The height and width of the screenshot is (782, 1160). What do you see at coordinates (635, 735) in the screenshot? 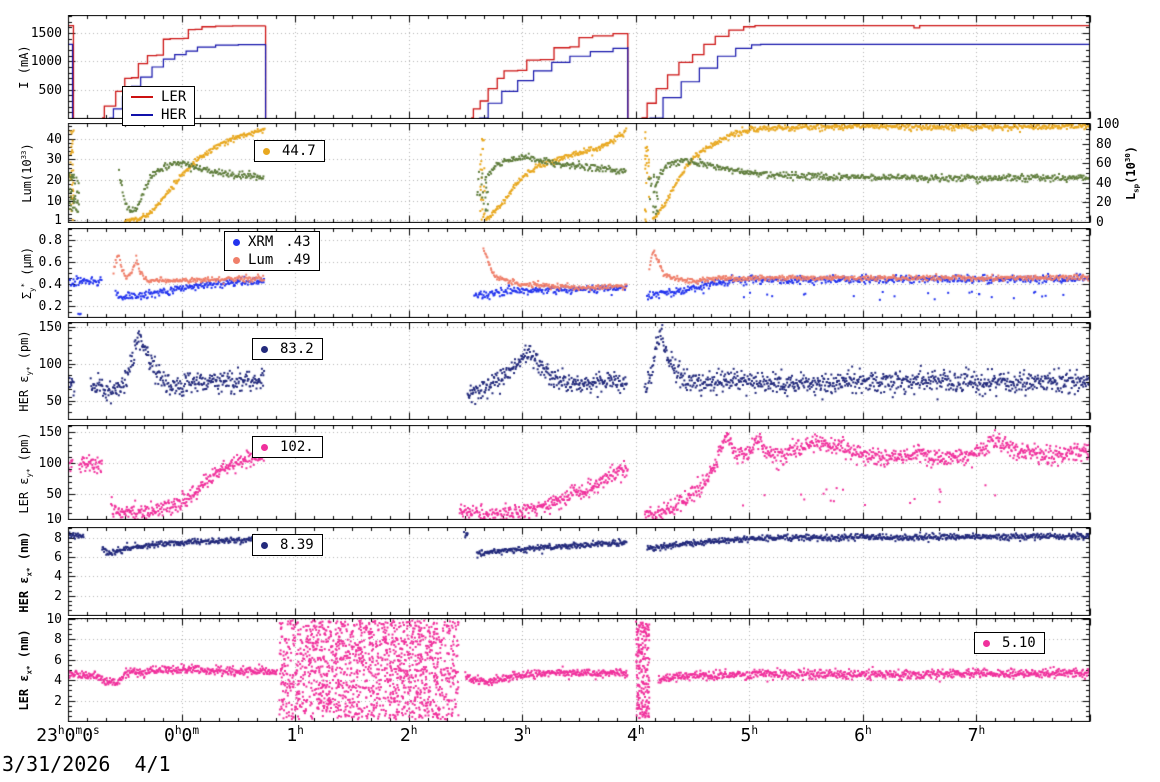
I see `x-tick-label: 4h` at bounding box center [635, 735].